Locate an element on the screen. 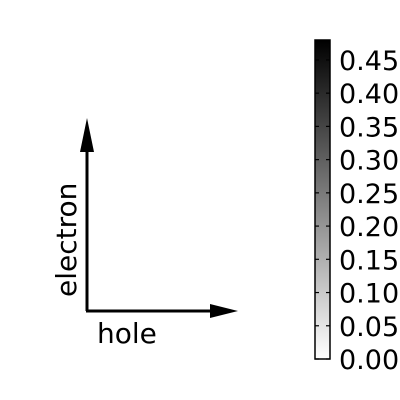 The width and height of the screenshot is (400, 400). colorbar-tick-label: 0.05 is located at coordinates (369, 327).